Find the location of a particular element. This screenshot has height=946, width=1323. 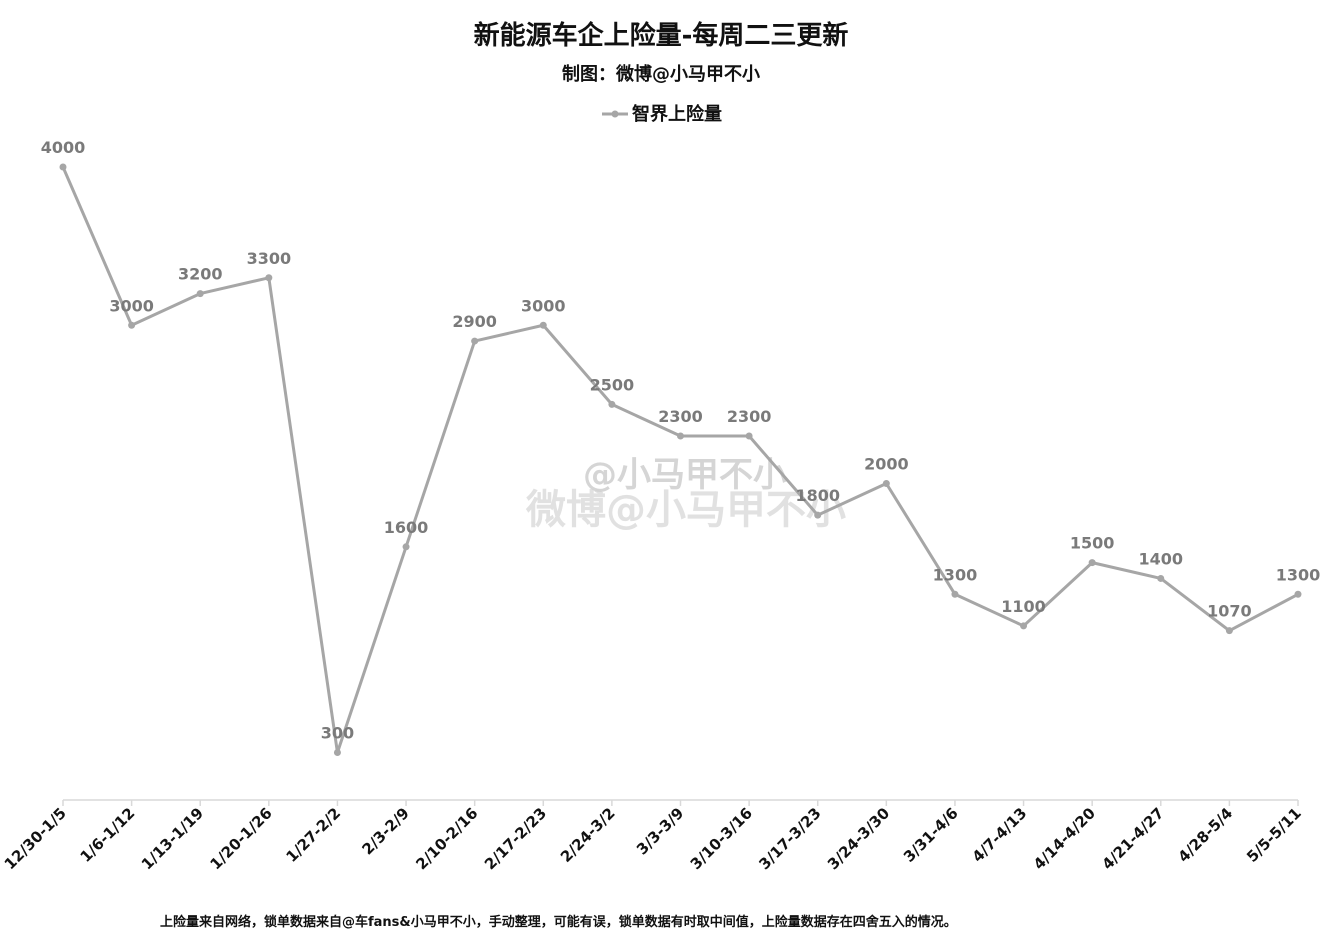

x-tick-label: 3/24-3/30 is located at coordinates (858, 838).